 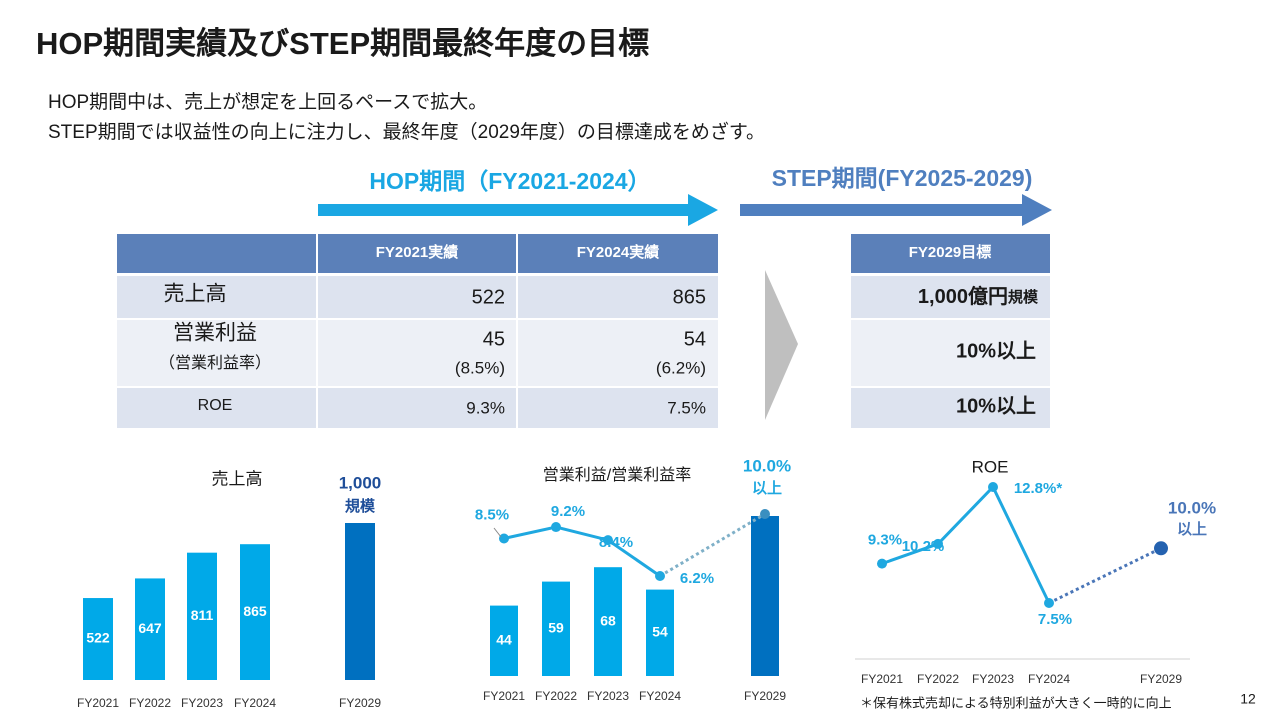 I want to click on label: 8.5%, so click(x=492, y=514).